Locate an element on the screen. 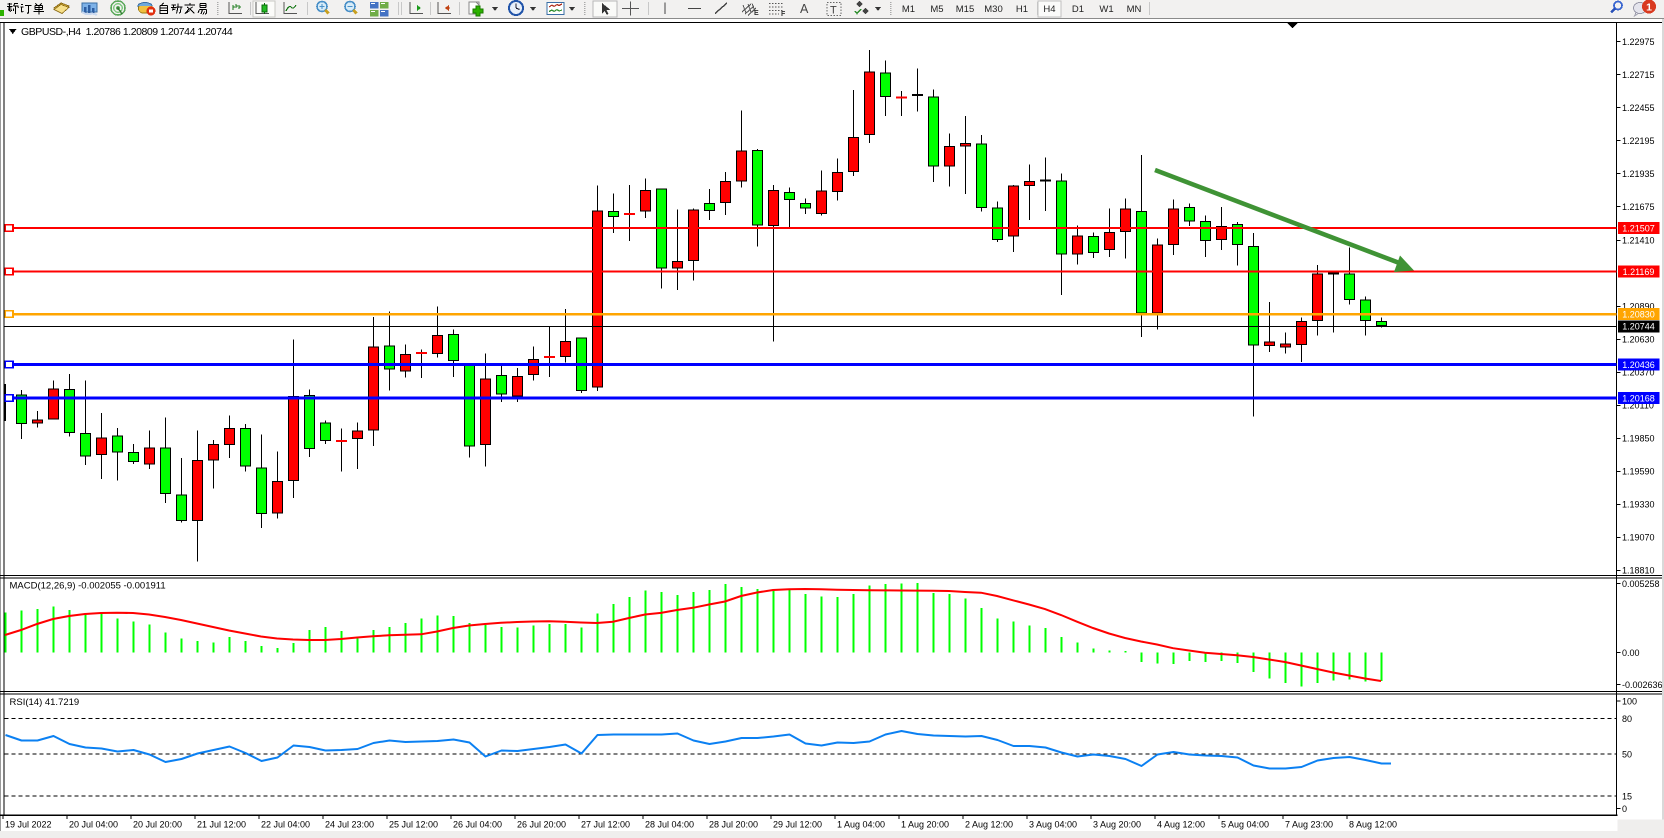  svg-text: 24 Jul 23:00 is located at coordinates (349, 825).